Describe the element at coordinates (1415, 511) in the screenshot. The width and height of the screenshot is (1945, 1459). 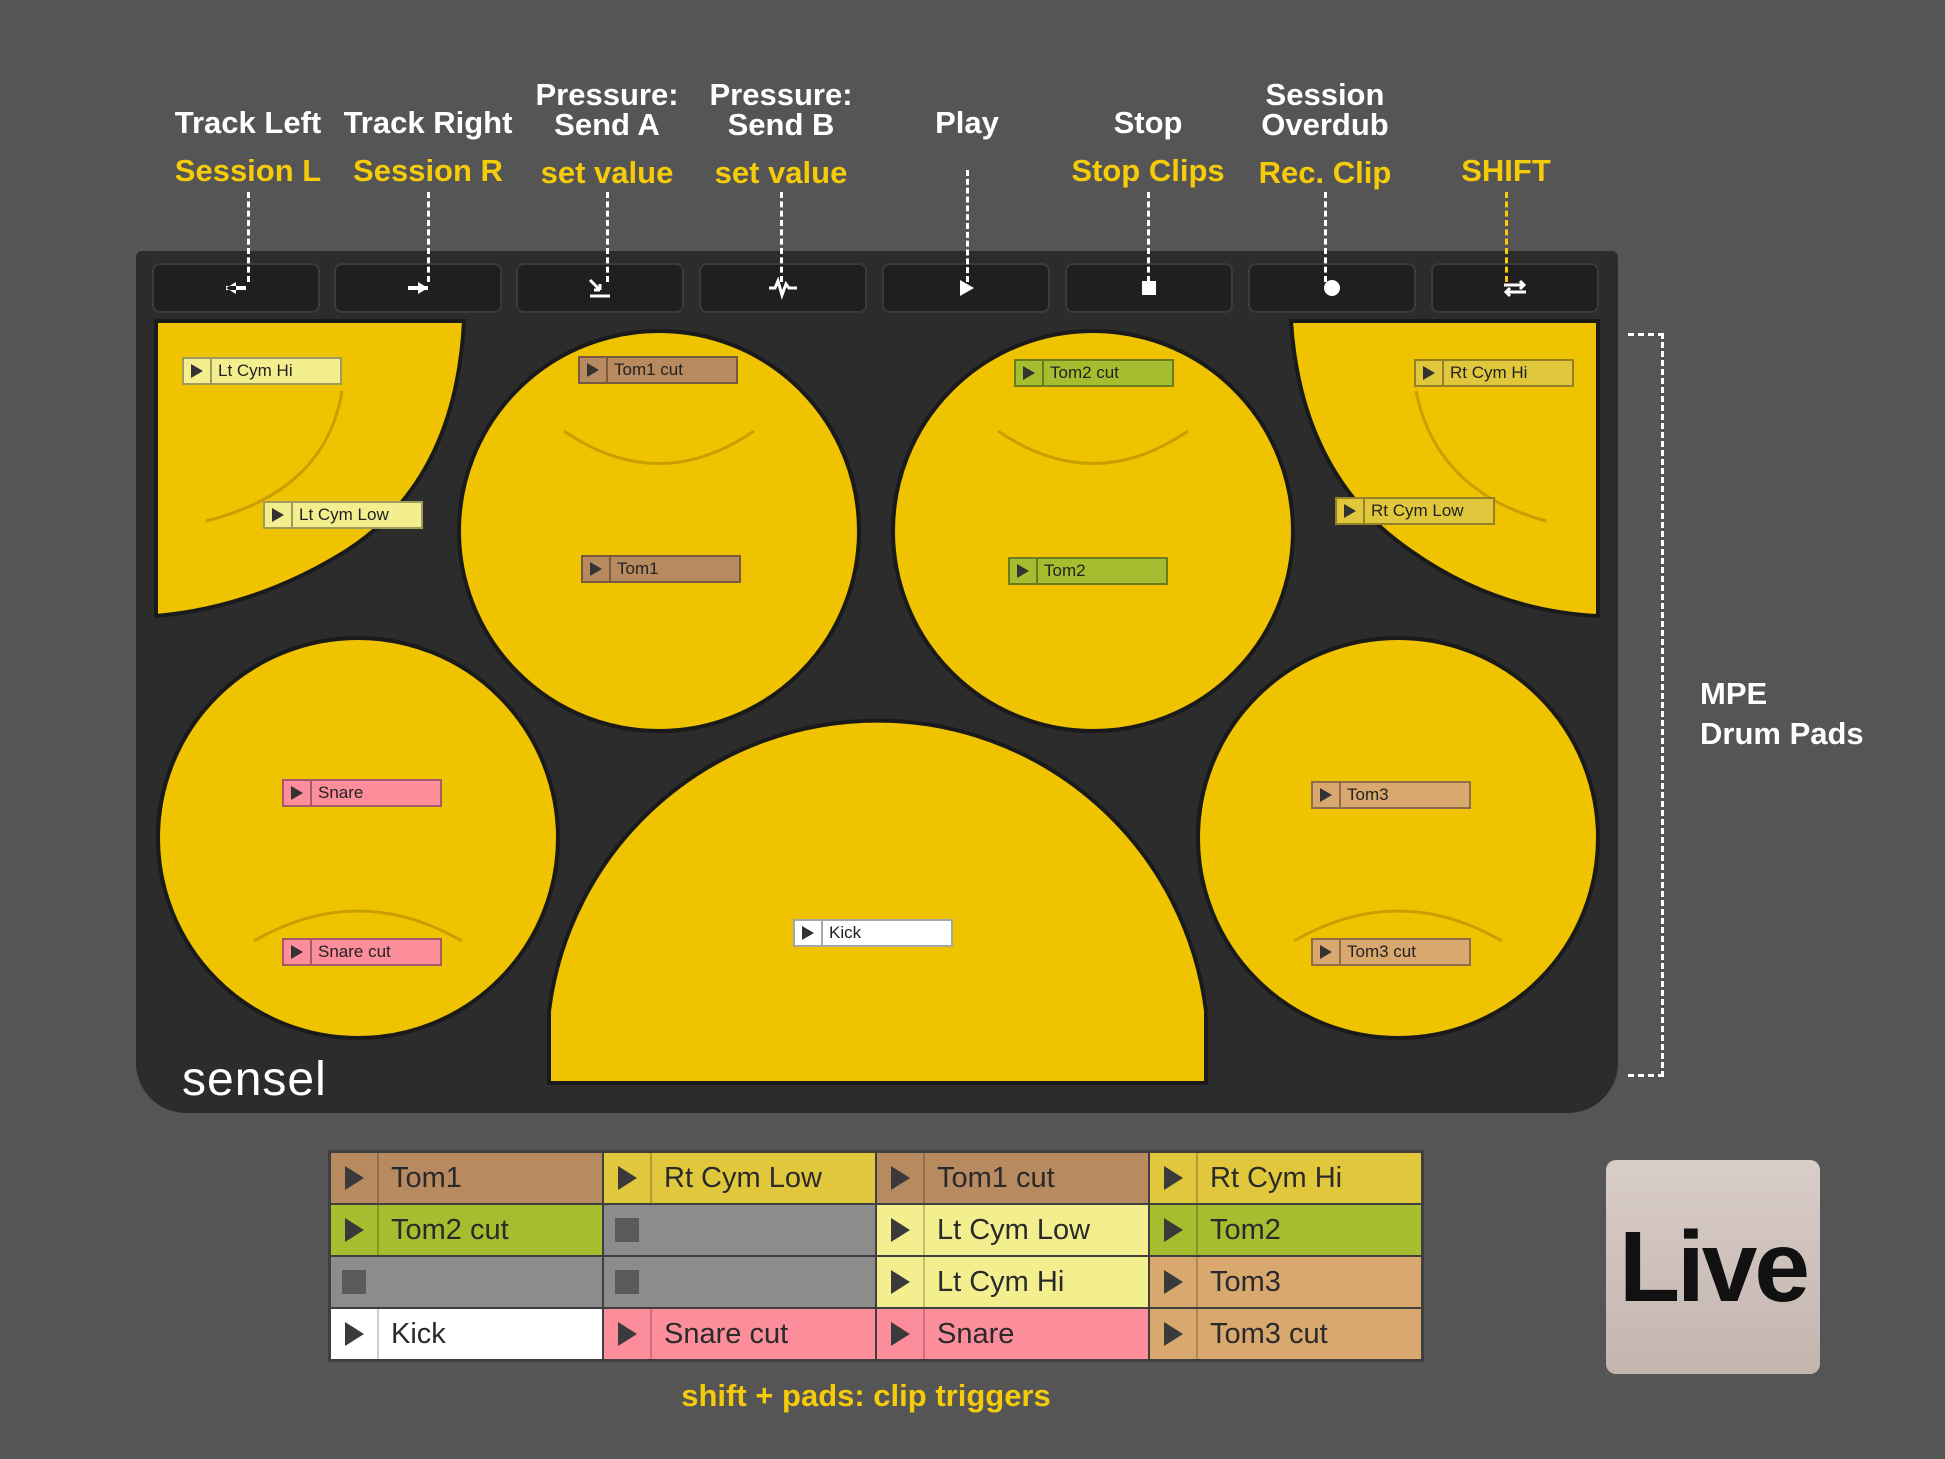
I see `pad-clip-rt-cym-low: Rt Cym Low` at that location.